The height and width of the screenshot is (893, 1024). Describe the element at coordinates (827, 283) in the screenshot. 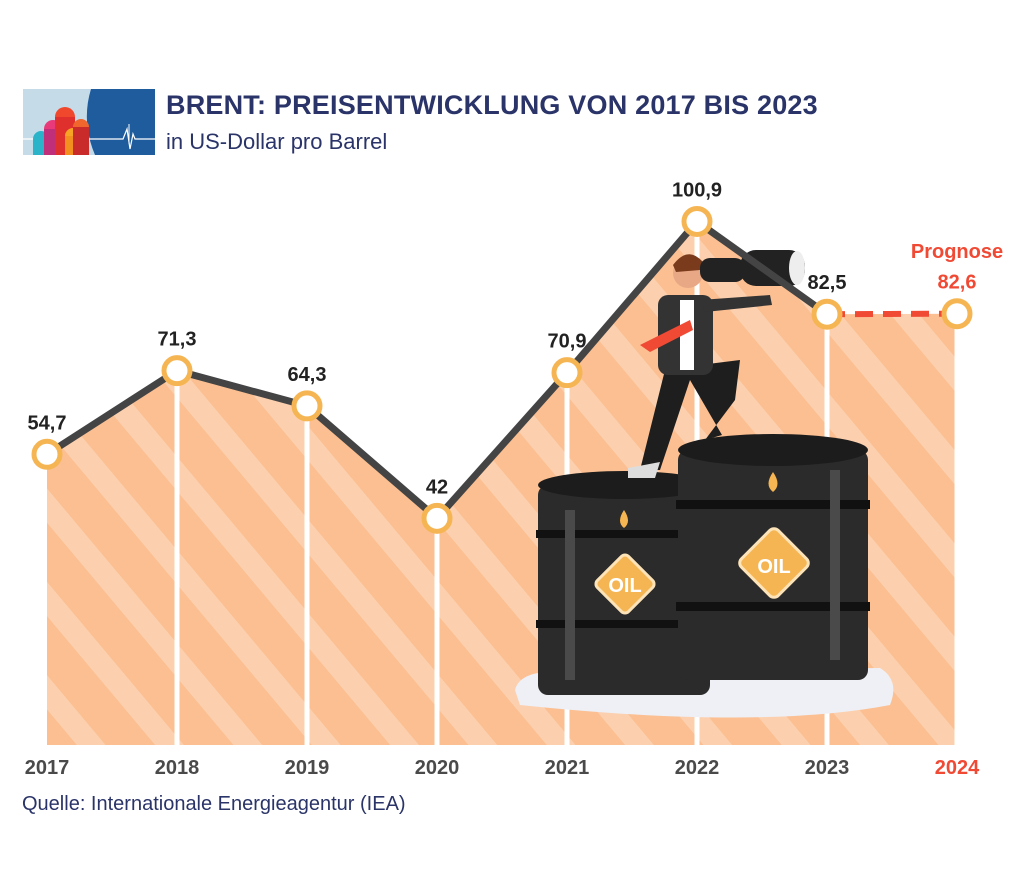

I see `data-label-2023: 82,5` at that location.